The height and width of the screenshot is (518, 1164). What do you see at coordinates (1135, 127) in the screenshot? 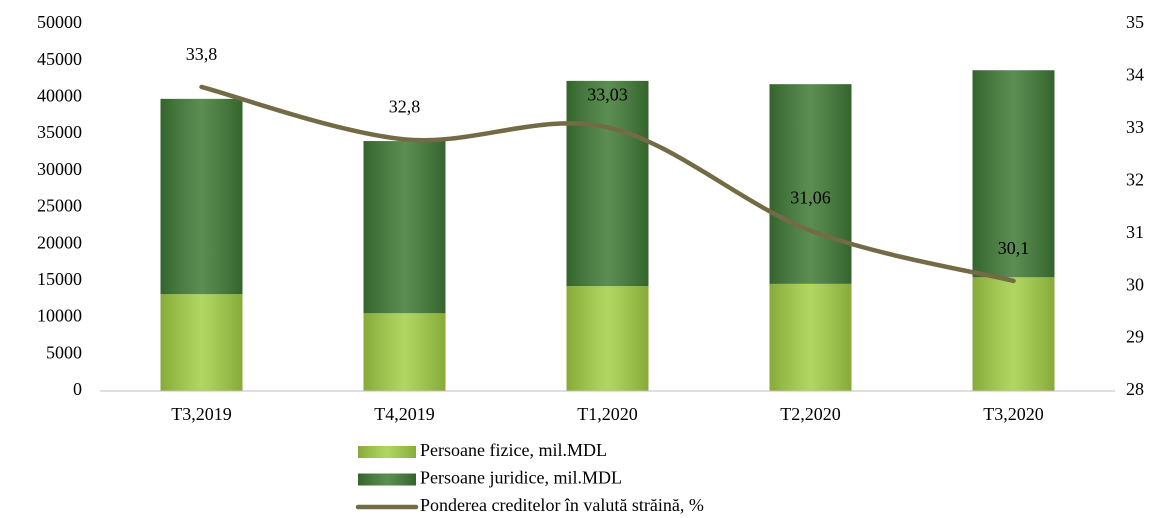
I see `y2-tick-label: 33` at bounding box center [1135, 127].